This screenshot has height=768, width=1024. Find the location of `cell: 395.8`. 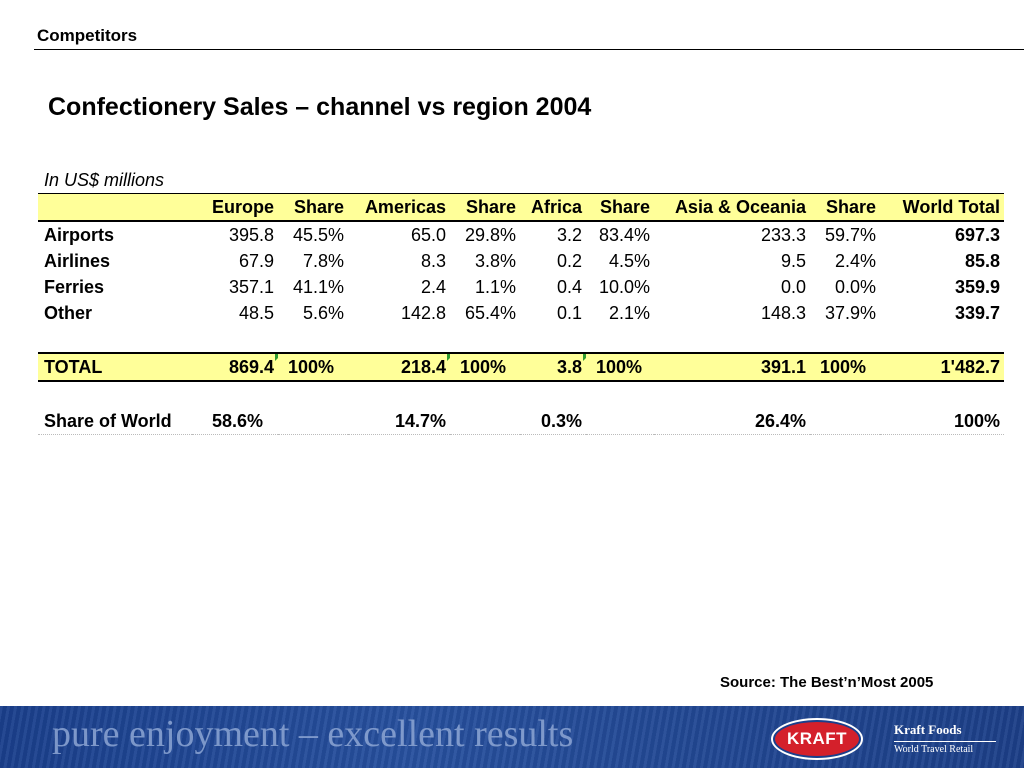

cell: 395.8 is located at coordinates (251, 234).